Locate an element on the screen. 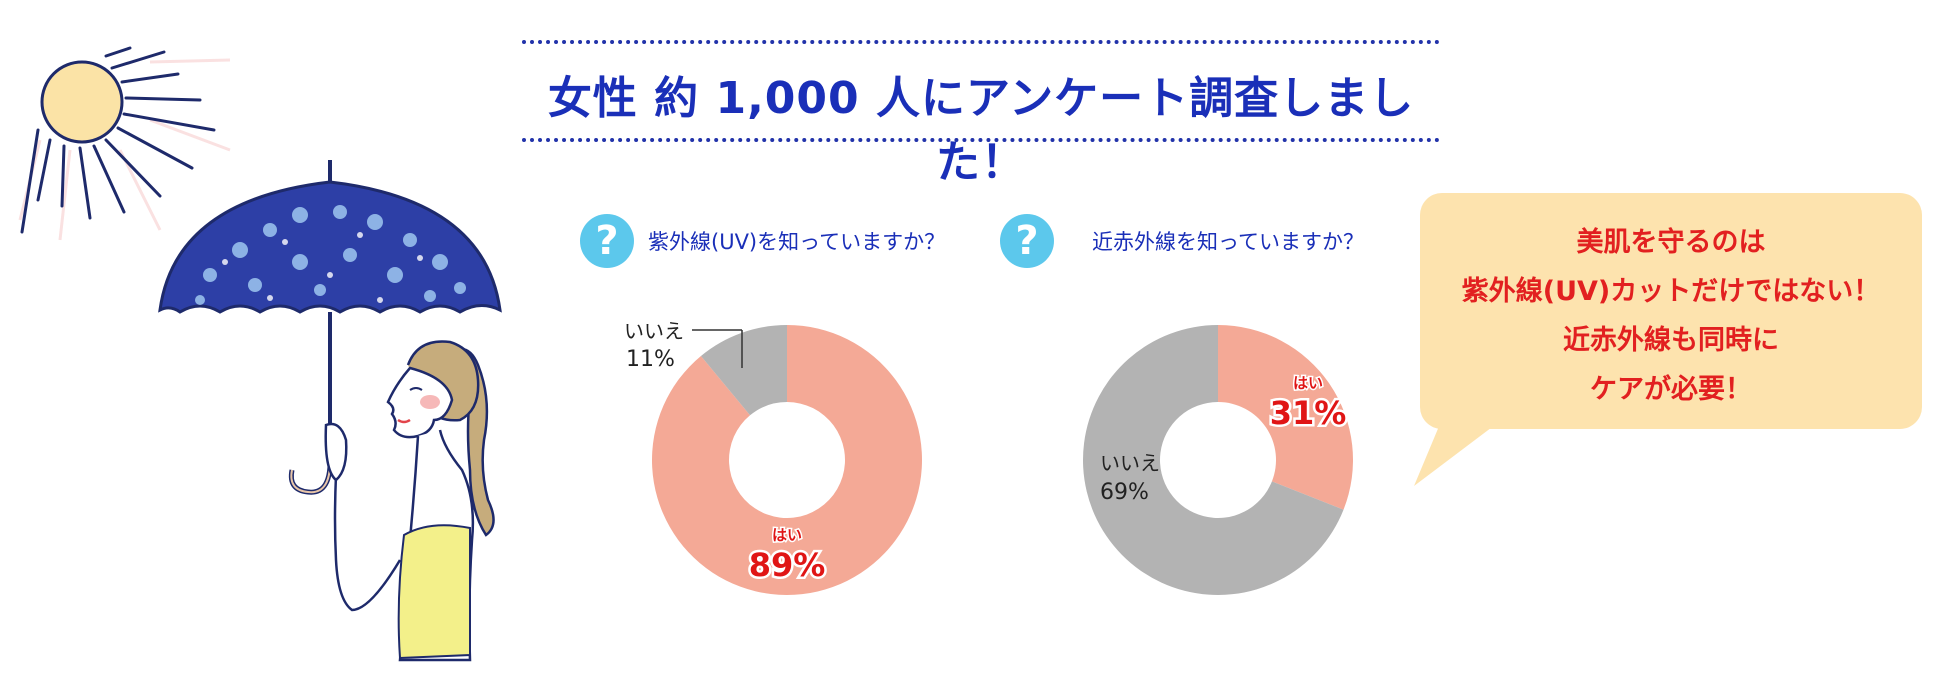  question-nir-text: 近赤外線を知っていますか？ is located at coordinates (1228, 242).